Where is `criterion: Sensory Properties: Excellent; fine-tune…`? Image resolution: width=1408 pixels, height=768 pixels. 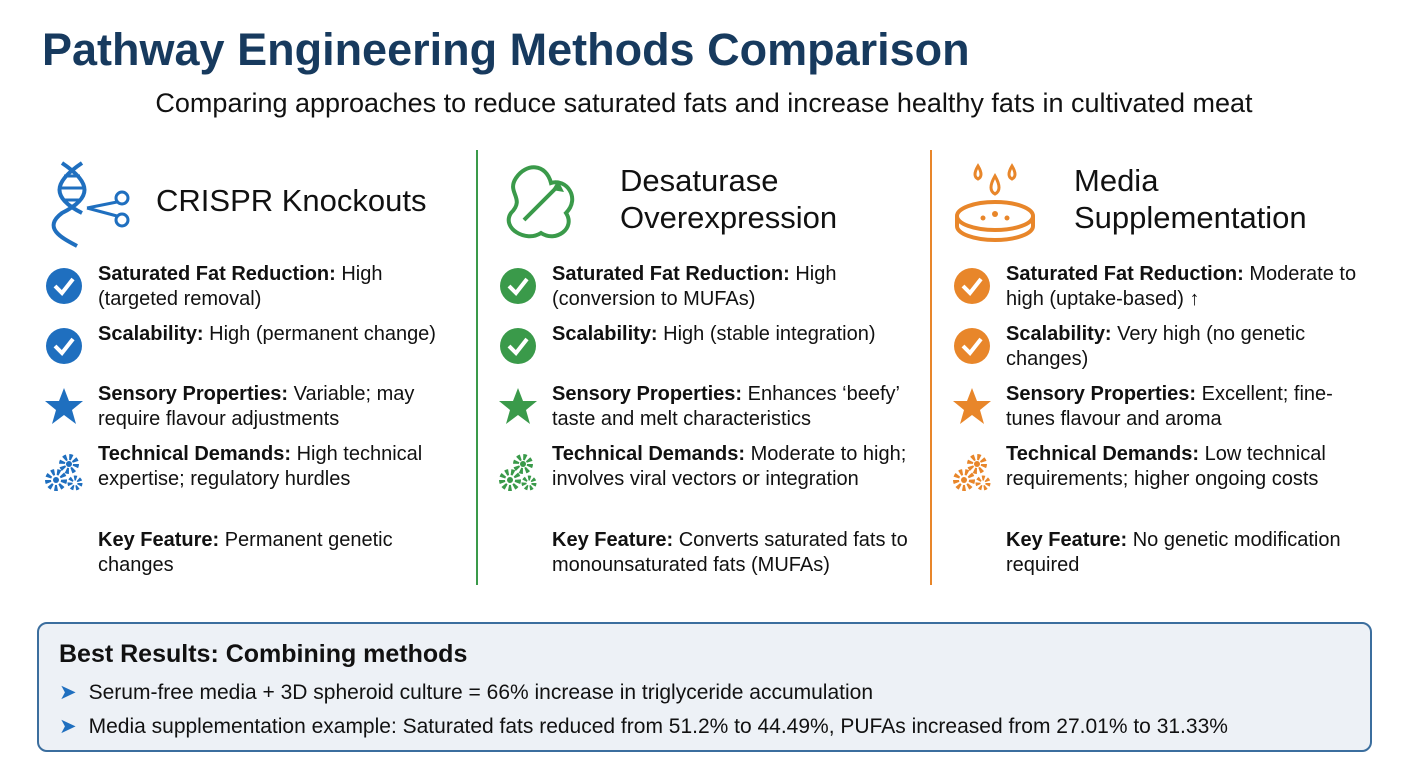 criterion: Sensory Properties: Excellent; fine-tune… is located at coordinates (1186, 407).